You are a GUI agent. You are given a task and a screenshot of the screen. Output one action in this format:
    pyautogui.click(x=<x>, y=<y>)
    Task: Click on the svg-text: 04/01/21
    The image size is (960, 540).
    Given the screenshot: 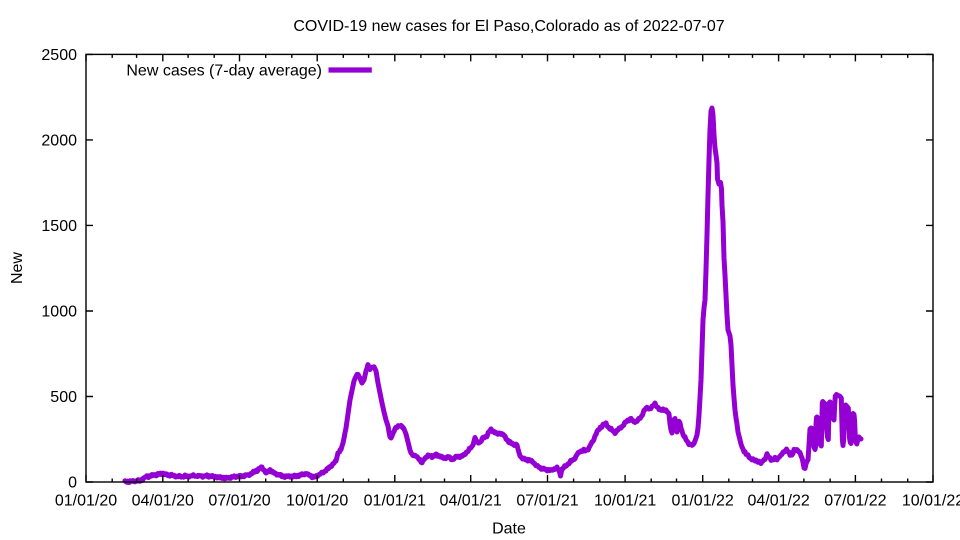 What is the action you would take?
    pyautogui.click(x=471, y=501)
    